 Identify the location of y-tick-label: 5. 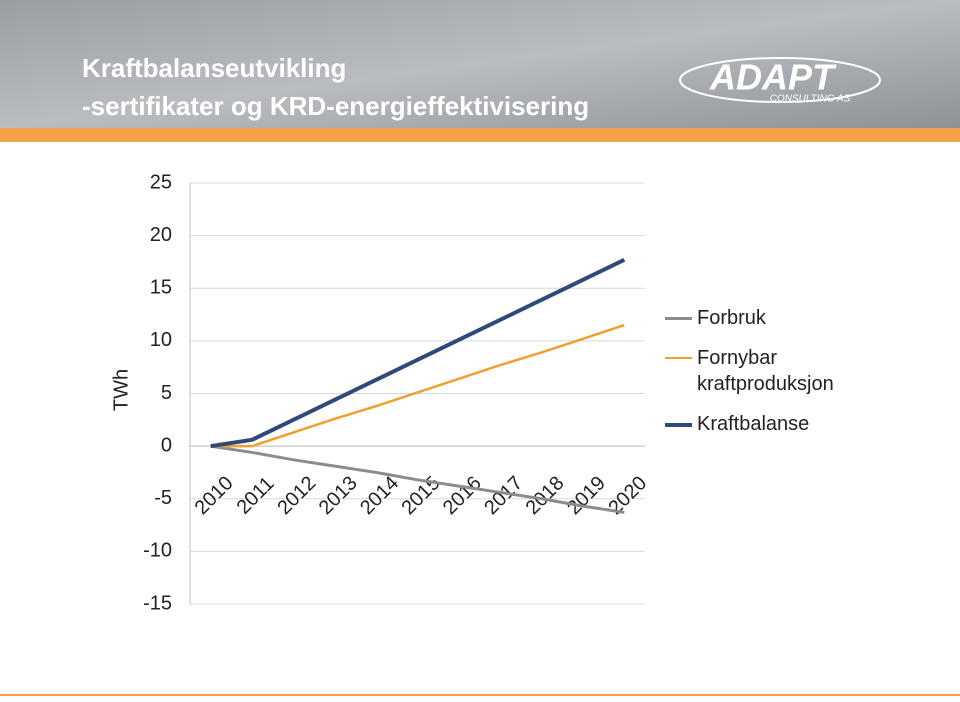
(166, 393).